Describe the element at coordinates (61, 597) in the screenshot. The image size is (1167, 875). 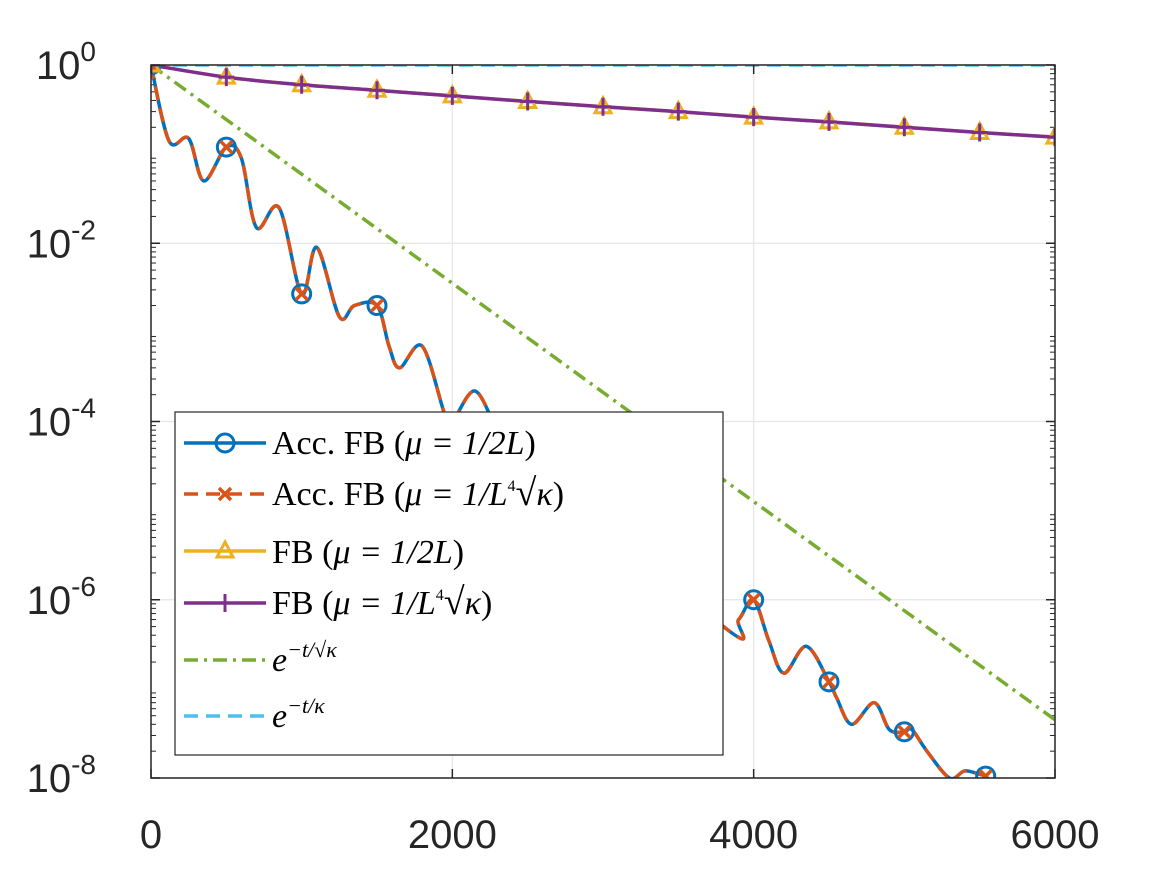
I see `y-tick-label: 10⁻⁶` at that location.